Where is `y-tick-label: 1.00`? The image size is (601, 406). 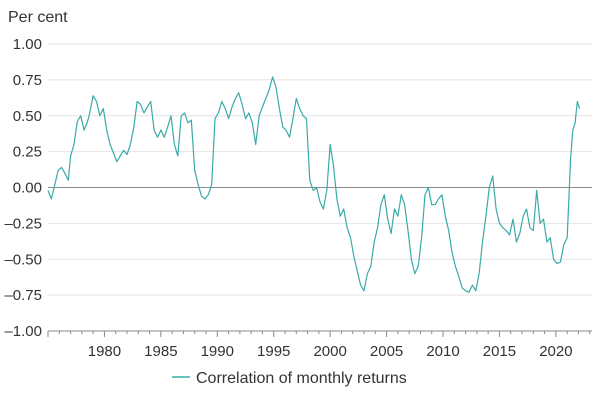 y-tick-label: 1.00 is located at coordinates (27, 44).